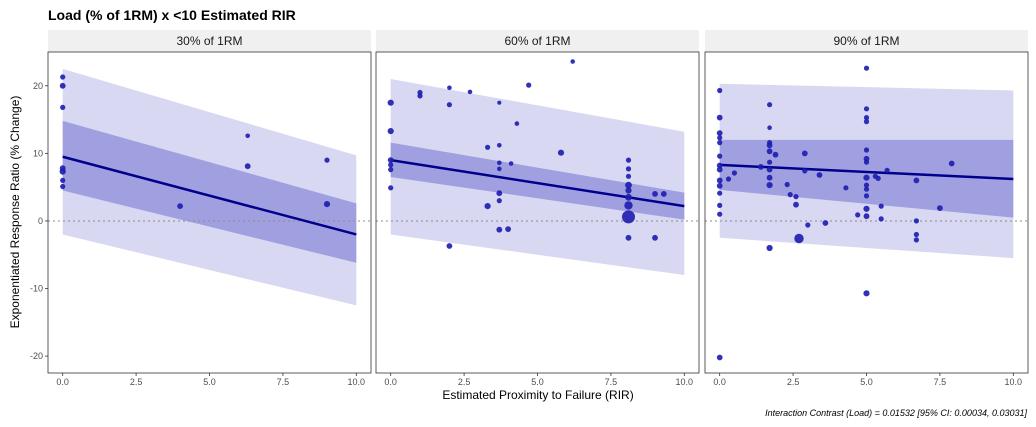 This screenshot has width=1036, height=427. I want to click on y-tick-label: 0, so click(40, 221).